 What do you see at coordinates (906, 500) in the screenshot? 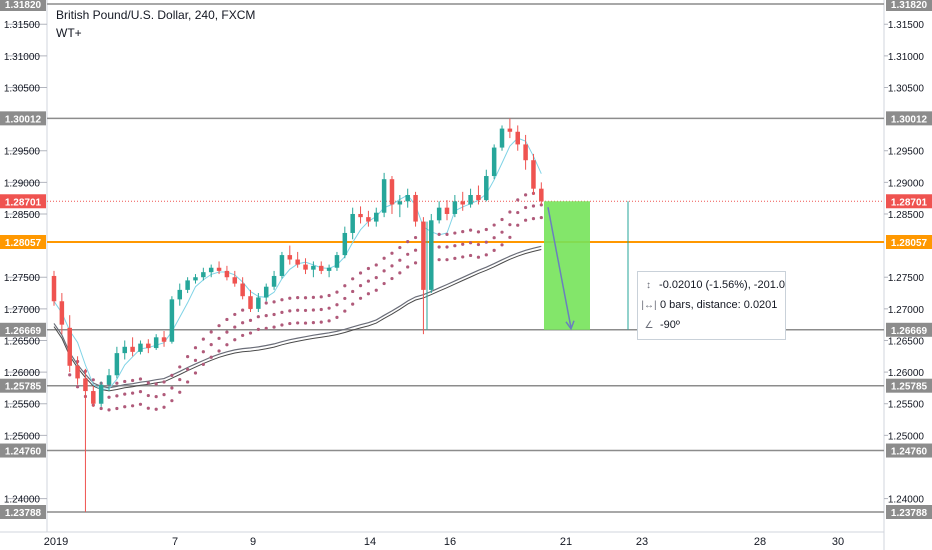
I see `right-price-tick-label: 1.24000` at bounding box center [906, 500].